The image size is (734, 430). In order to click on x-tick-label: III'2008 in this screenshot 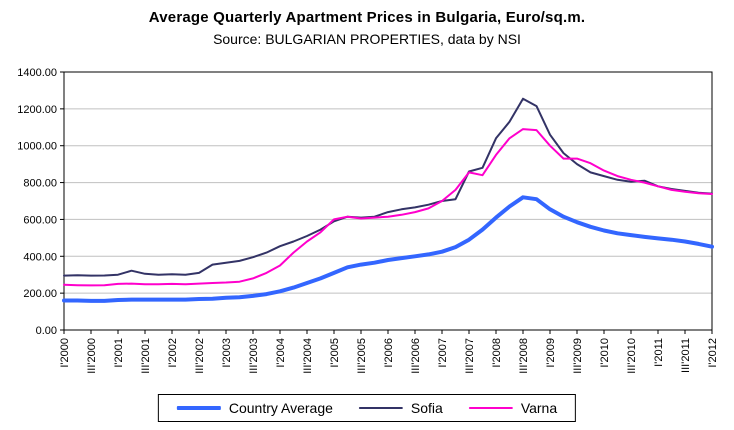, I will do `click(524, 356)`.